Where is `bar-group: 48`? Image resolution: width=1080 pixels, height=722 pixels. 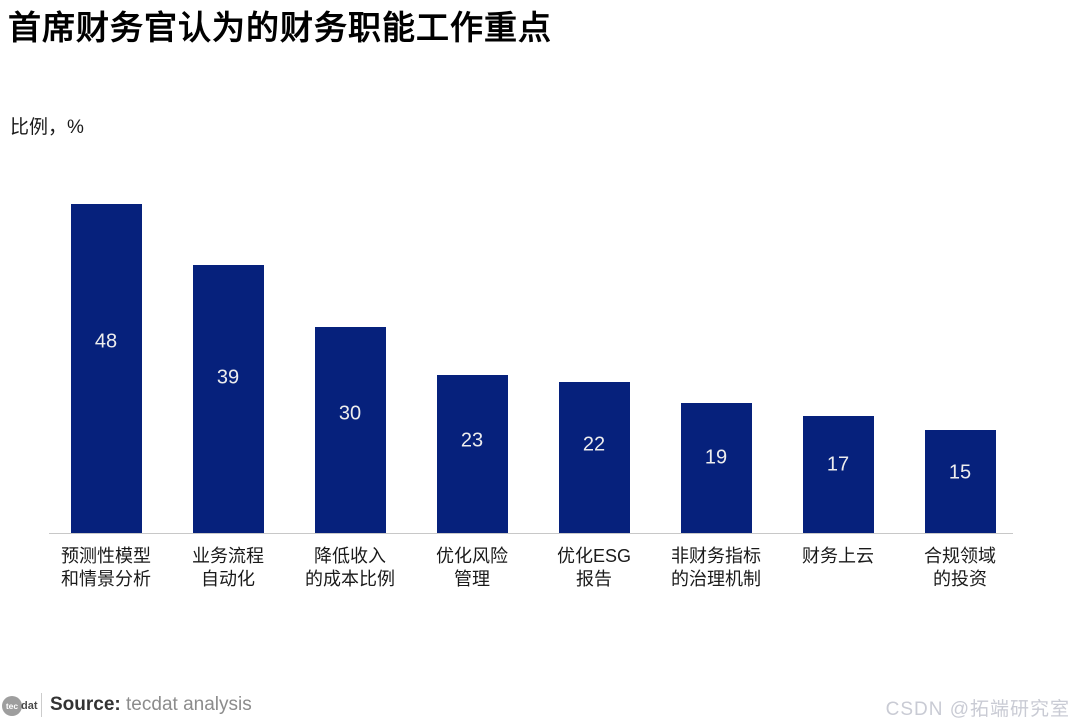 bar-group: 48 is located at coordinates (106, 360).